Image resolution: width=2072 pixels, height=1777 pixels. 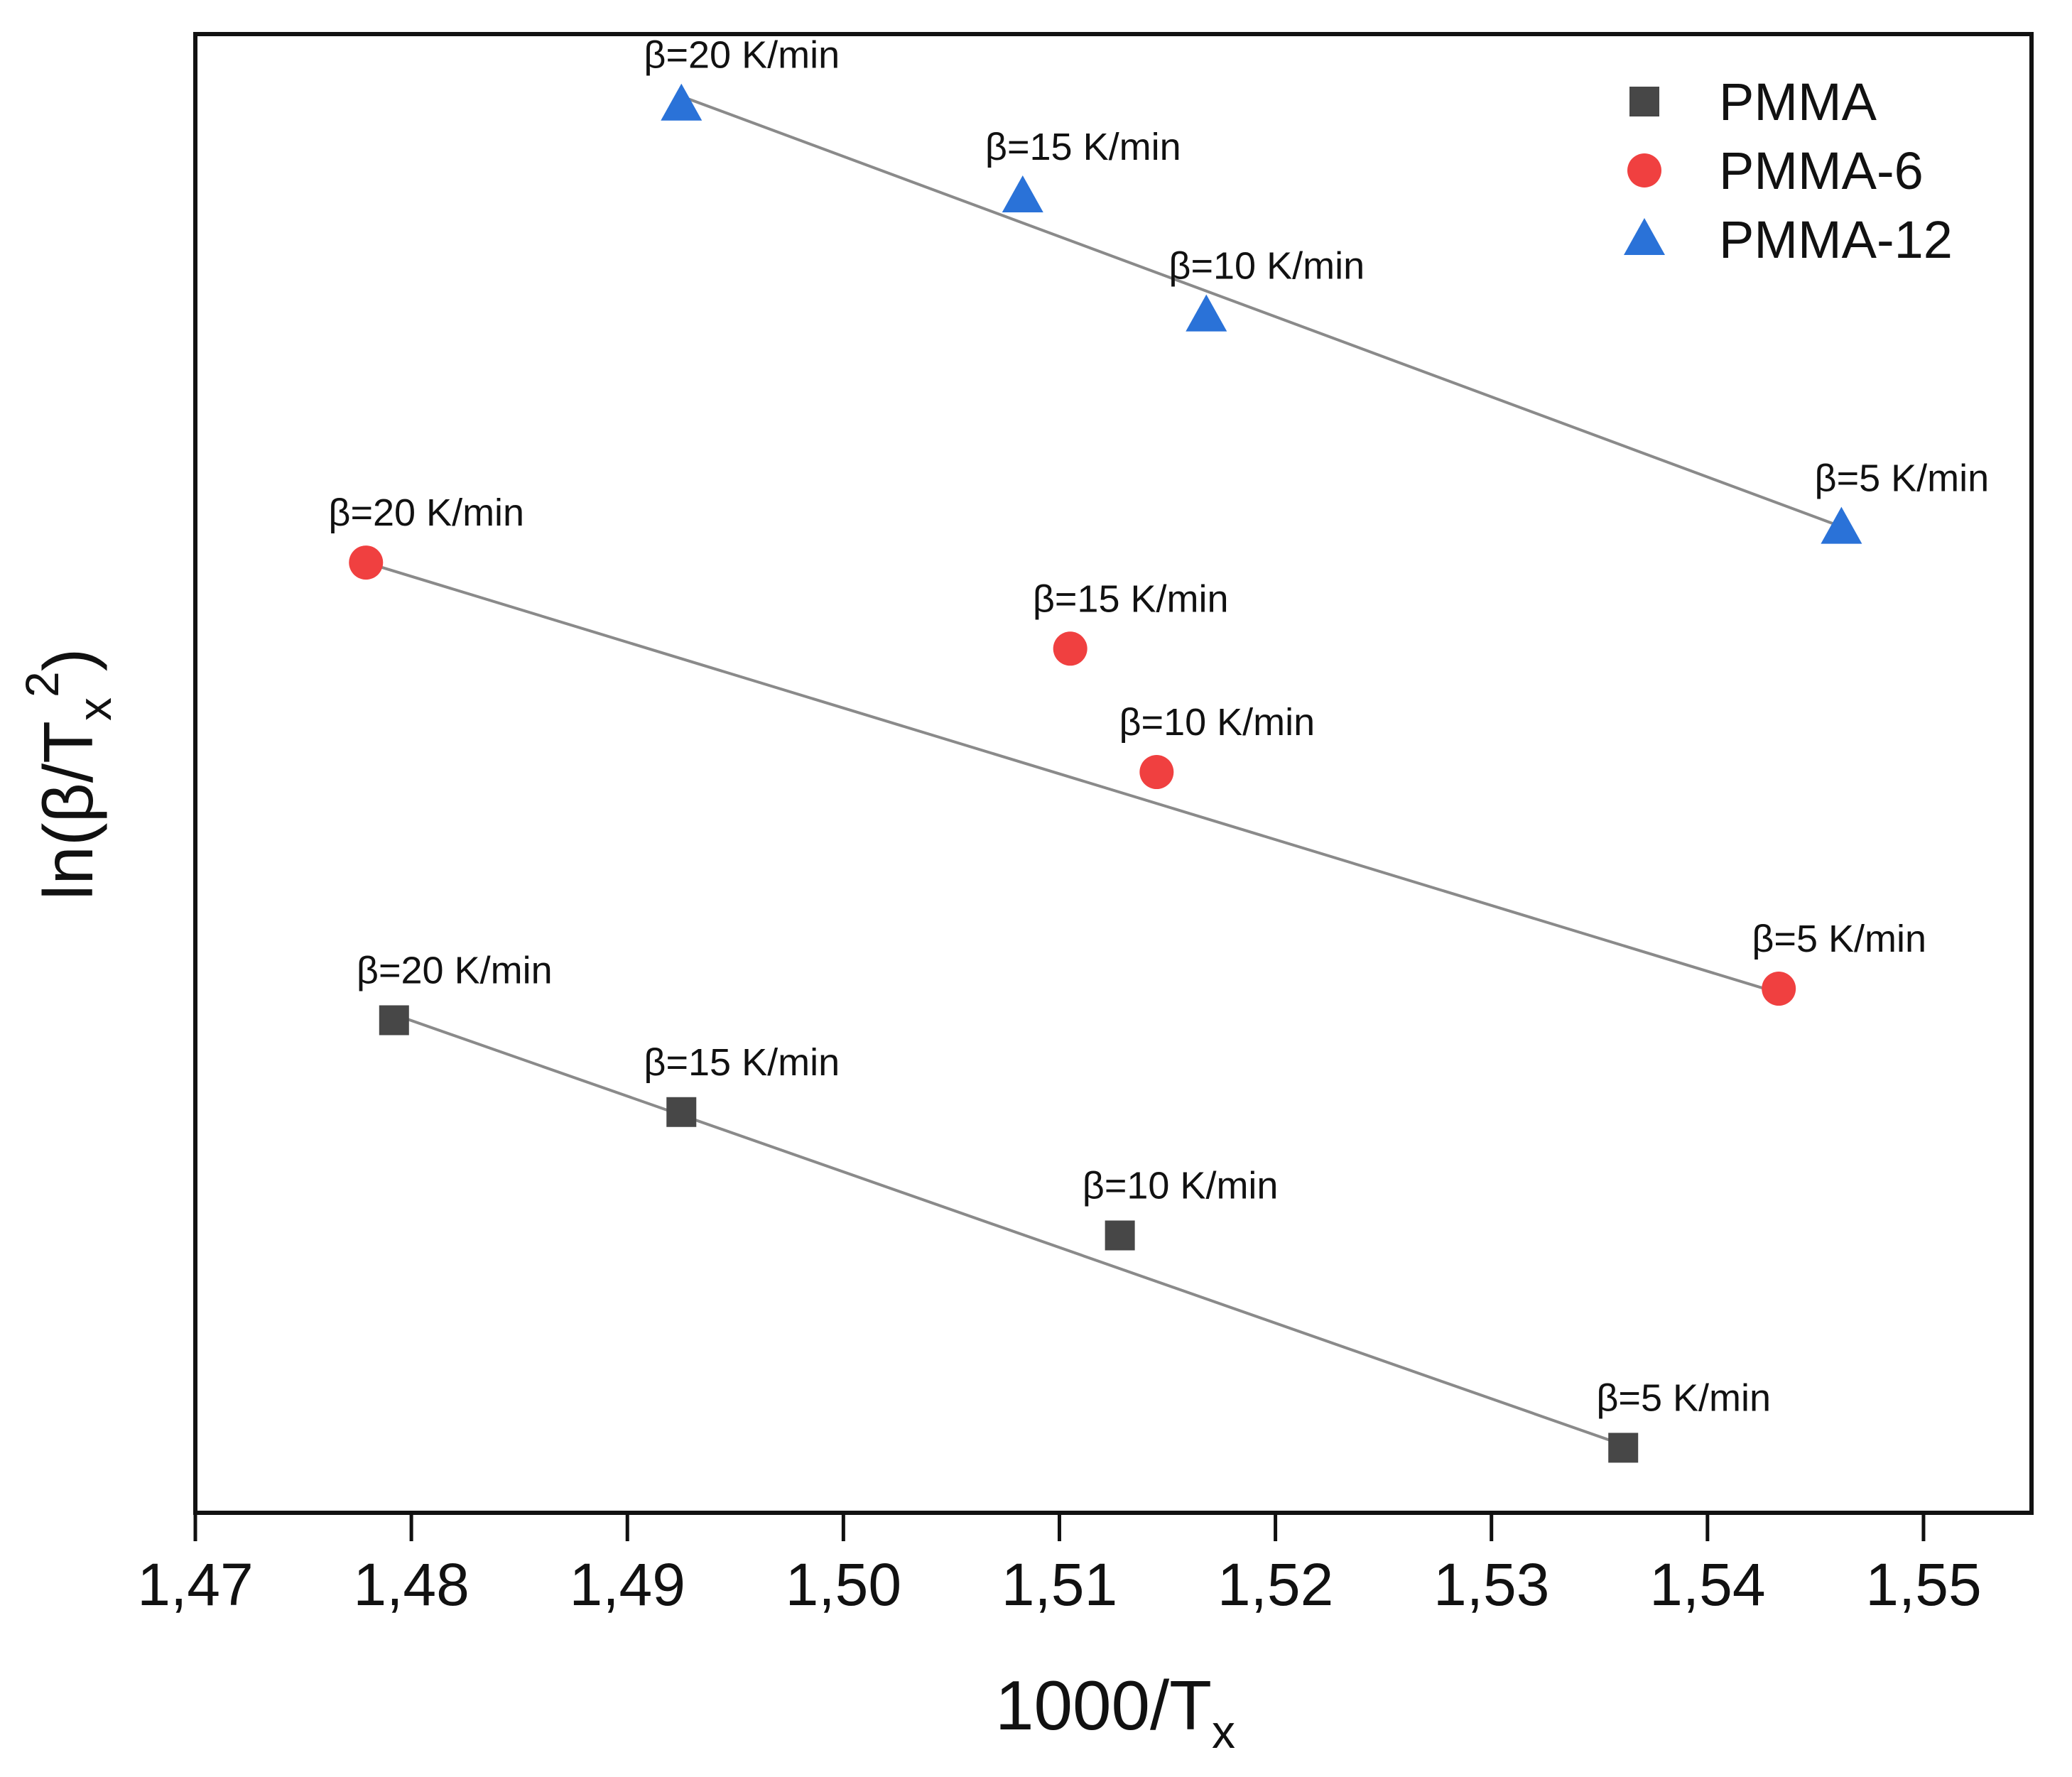 I want to click on x-tick-label: 1,55, so click(x=1923, y=1584).